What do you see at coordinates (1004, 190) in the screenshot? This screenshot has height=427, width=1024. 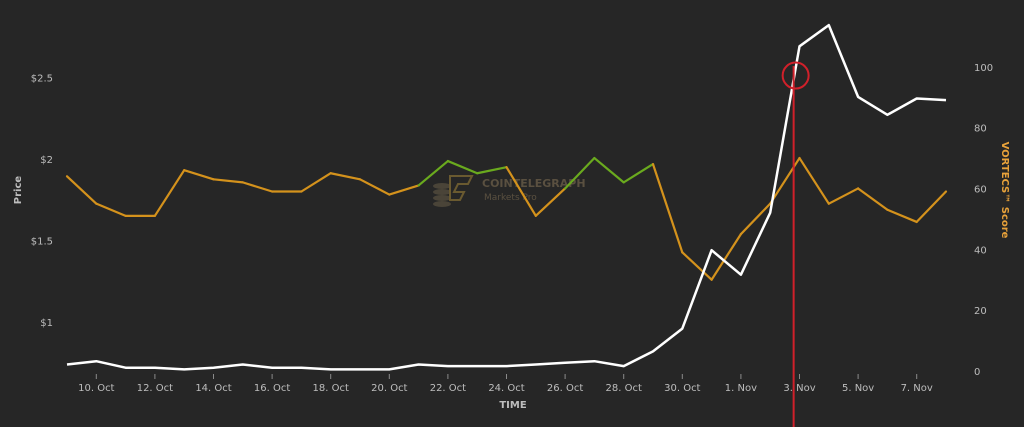 I see `y-axis-right-title: VORTECS™ Score` at bounding box center [1004, 190].